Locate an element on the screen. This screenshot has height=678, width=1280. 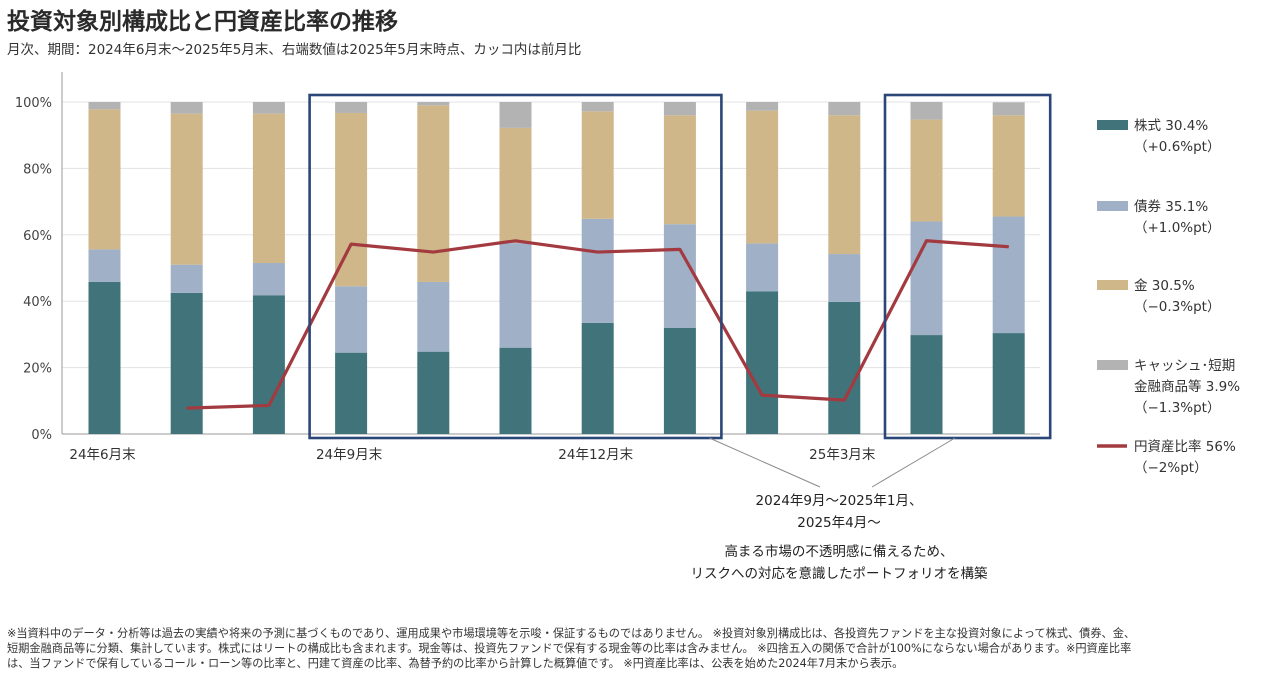
chart-title: 投資対象別構成比と円資産比率の推移 is located at coordinates (202, 22).